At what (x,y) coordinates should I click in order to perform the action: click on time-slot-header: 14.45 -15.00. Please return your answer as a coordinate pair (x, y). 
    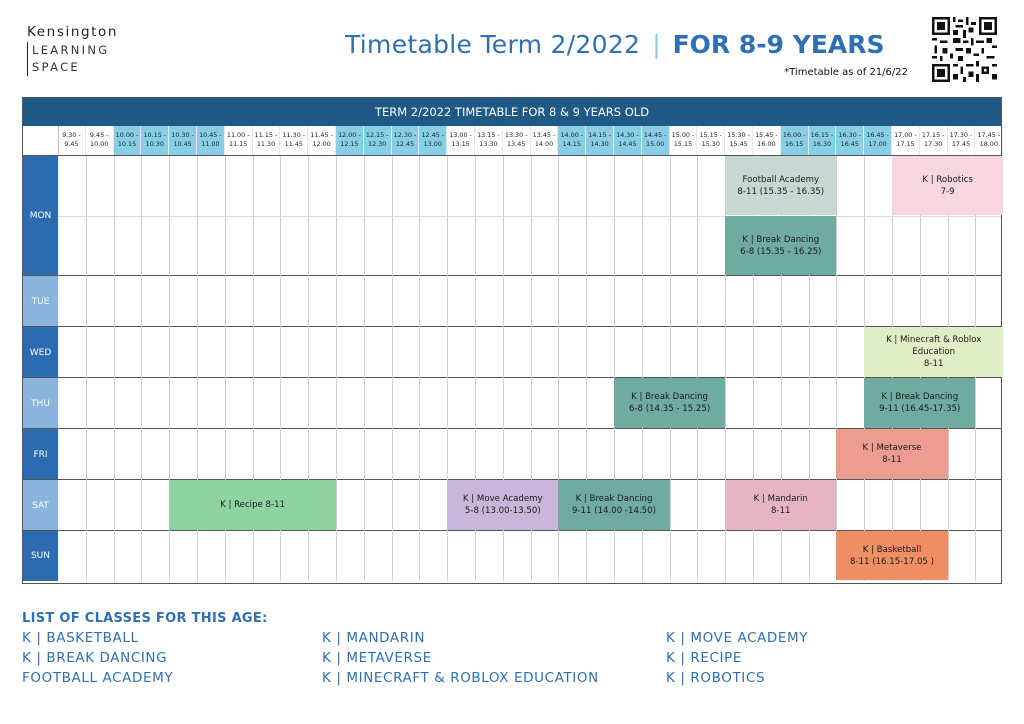
    Looking at the image, I should click on (655, 141).